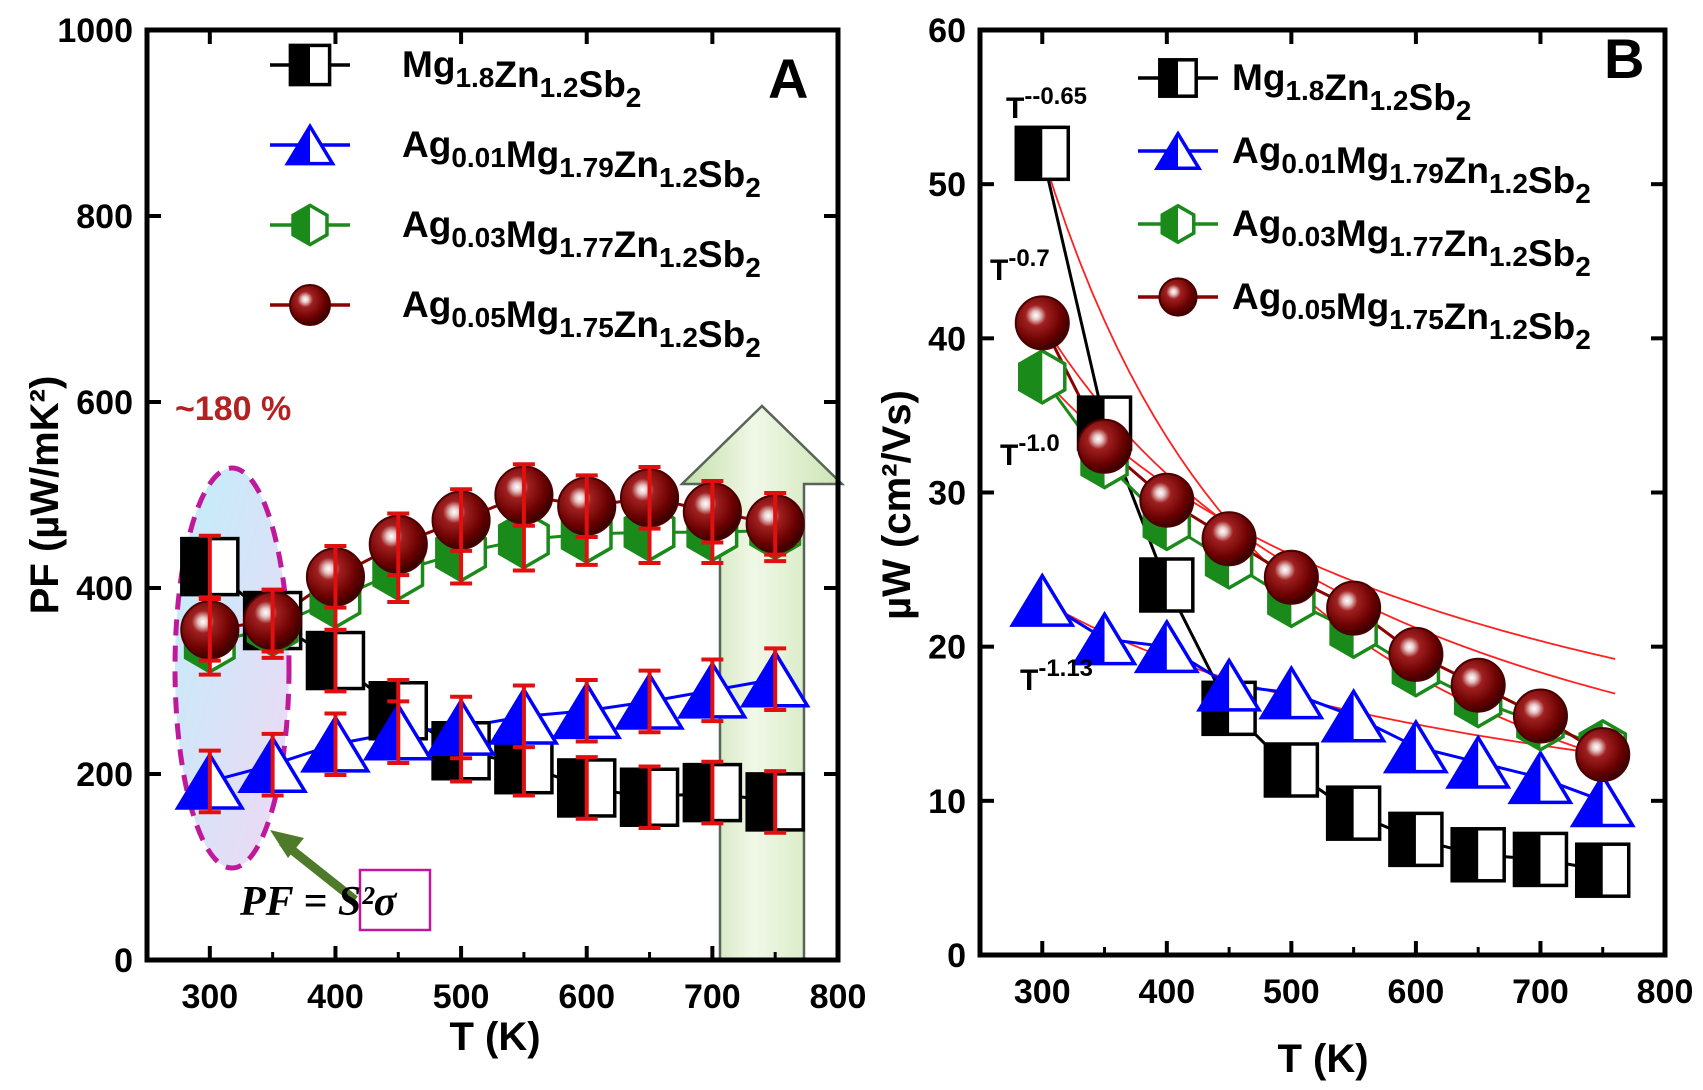 Image resolution: width=1703 pixels, height=1090 pixels. I want to click on formula-boxed: S², so click(356, 902).